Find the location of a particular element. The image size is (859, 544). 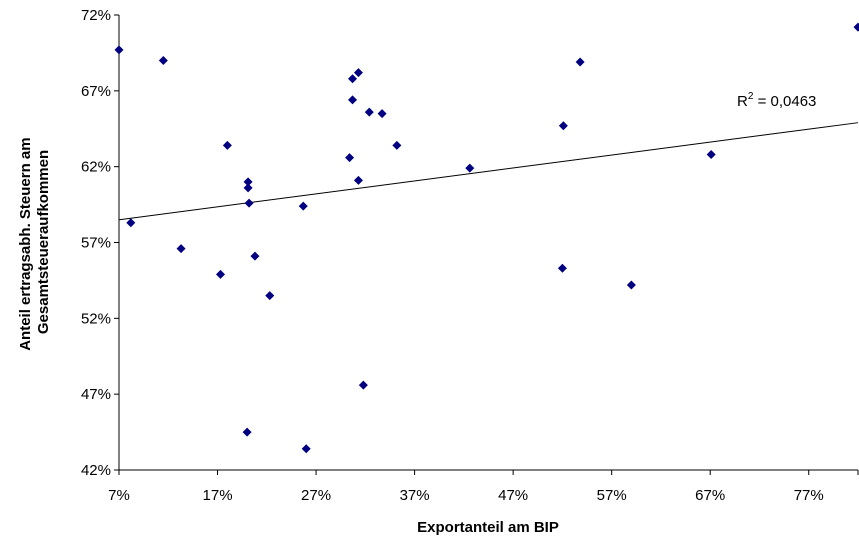

y-tick-label: 42% is located at coordinates (96, 470).